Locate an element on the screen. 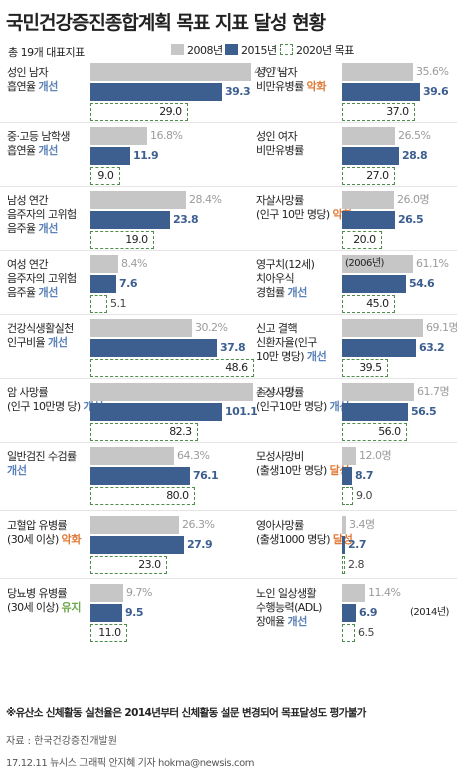 The image size is (457, 783). category-line: (출생1000 명당) 달성 is located at coordinates (304, 540).